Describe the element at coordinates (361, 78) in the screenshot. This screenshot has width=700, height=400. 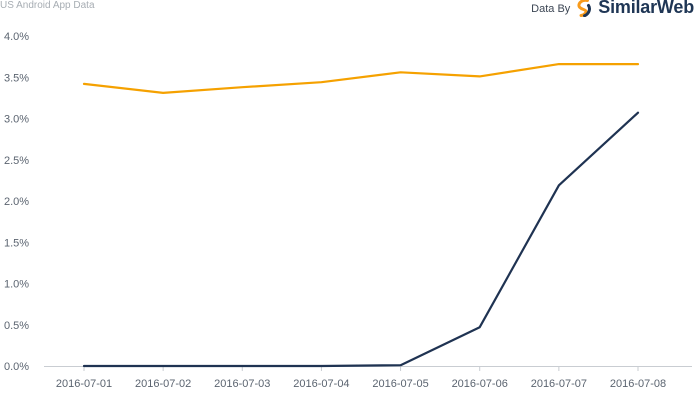
I see `series-line-orange` at that location.